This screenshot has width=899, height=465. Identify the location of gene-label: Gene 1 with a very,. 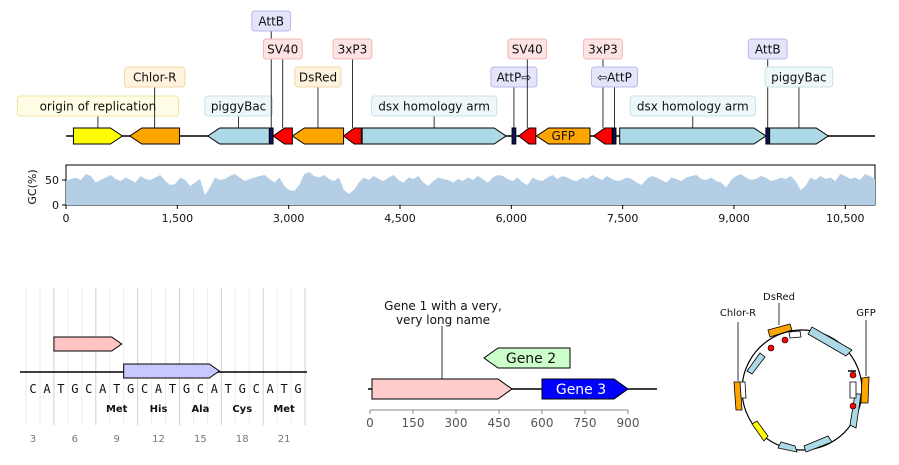
(443, 306).